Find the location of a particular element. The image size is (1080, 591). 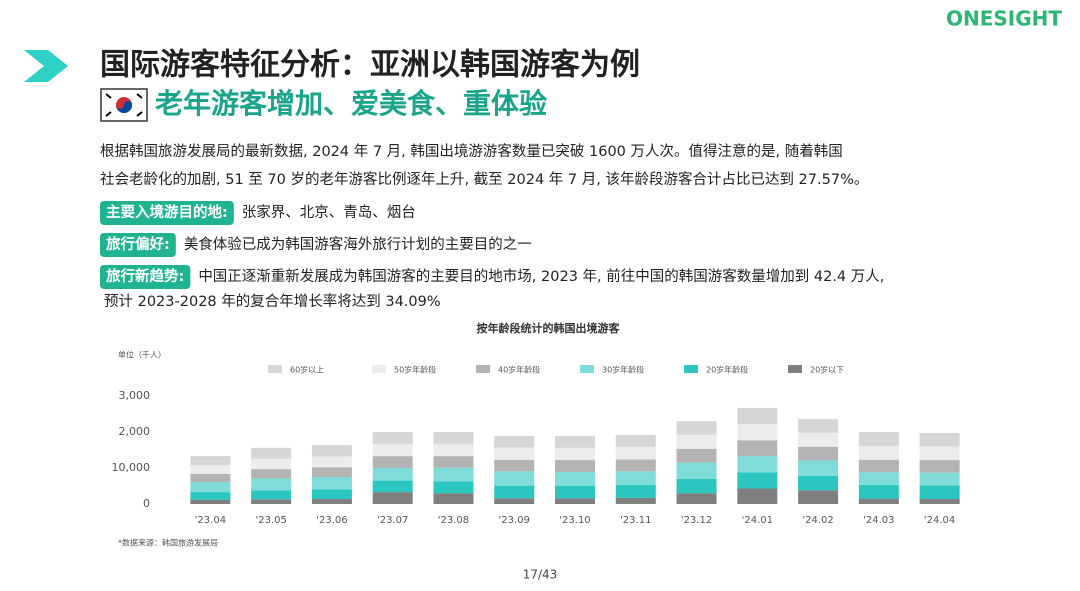

flag is located at coordinates (124, 105).